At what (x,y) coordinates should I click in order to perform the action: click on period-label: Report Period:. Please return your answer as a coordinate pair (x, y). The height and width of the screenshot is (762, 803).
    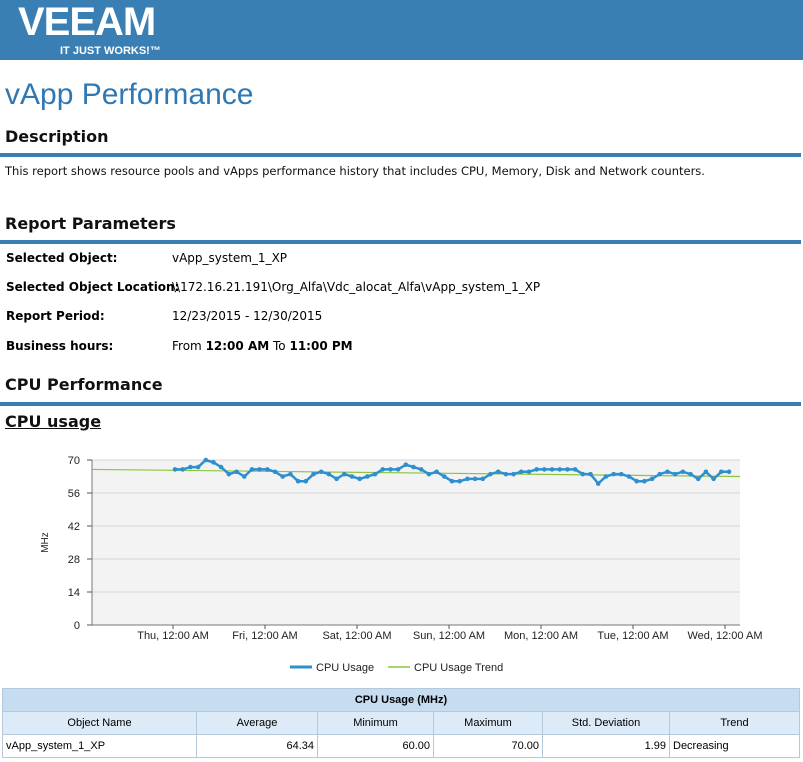
    Looking at the image, I should click on (55, 316).